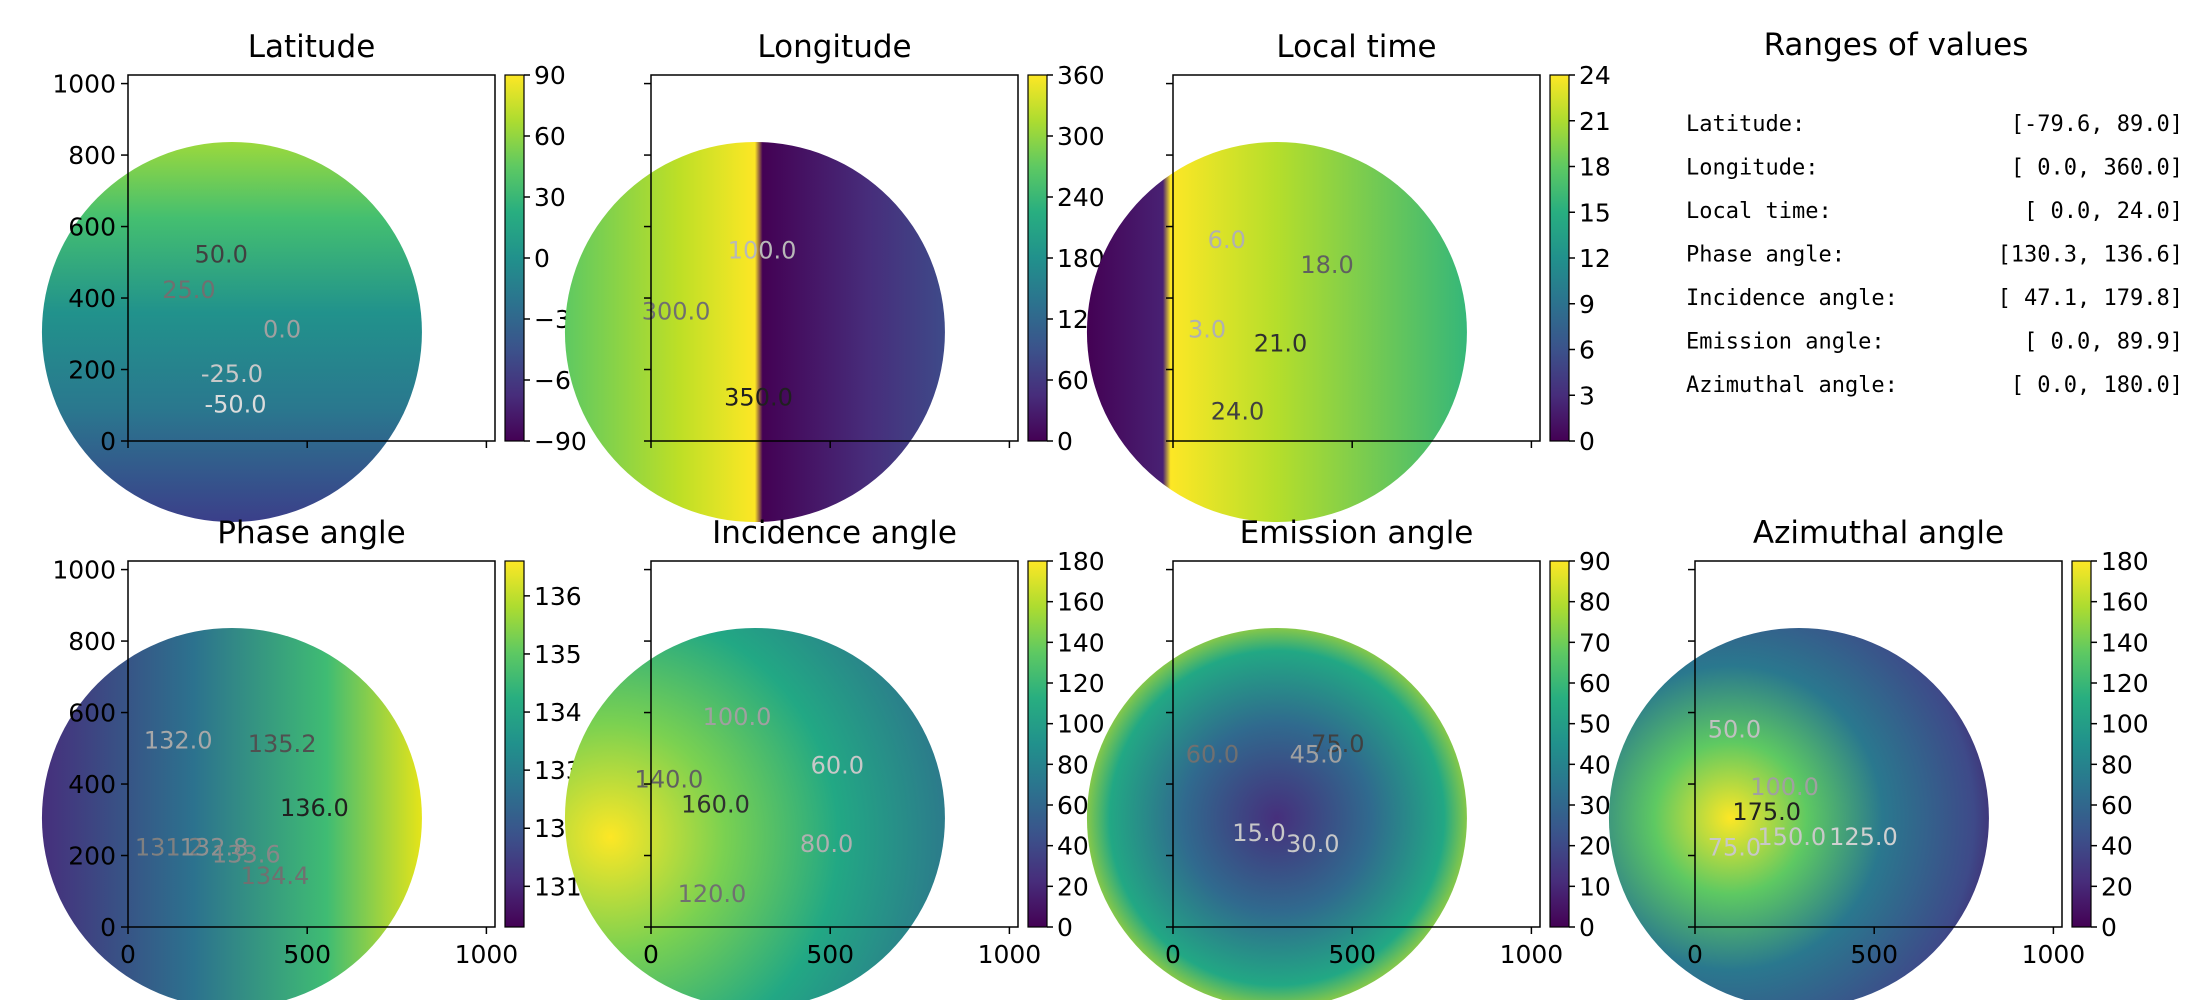 This screenshot has height=1000, width=2200. Describe the element at coordinates (232, 374) in the screenshot. I see `contour-label: -25.0` at that location.